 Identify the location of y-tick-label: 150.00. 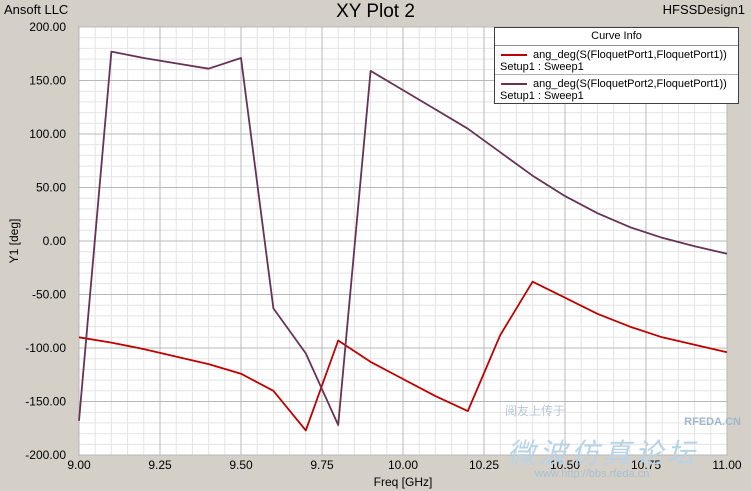
(47, 81).